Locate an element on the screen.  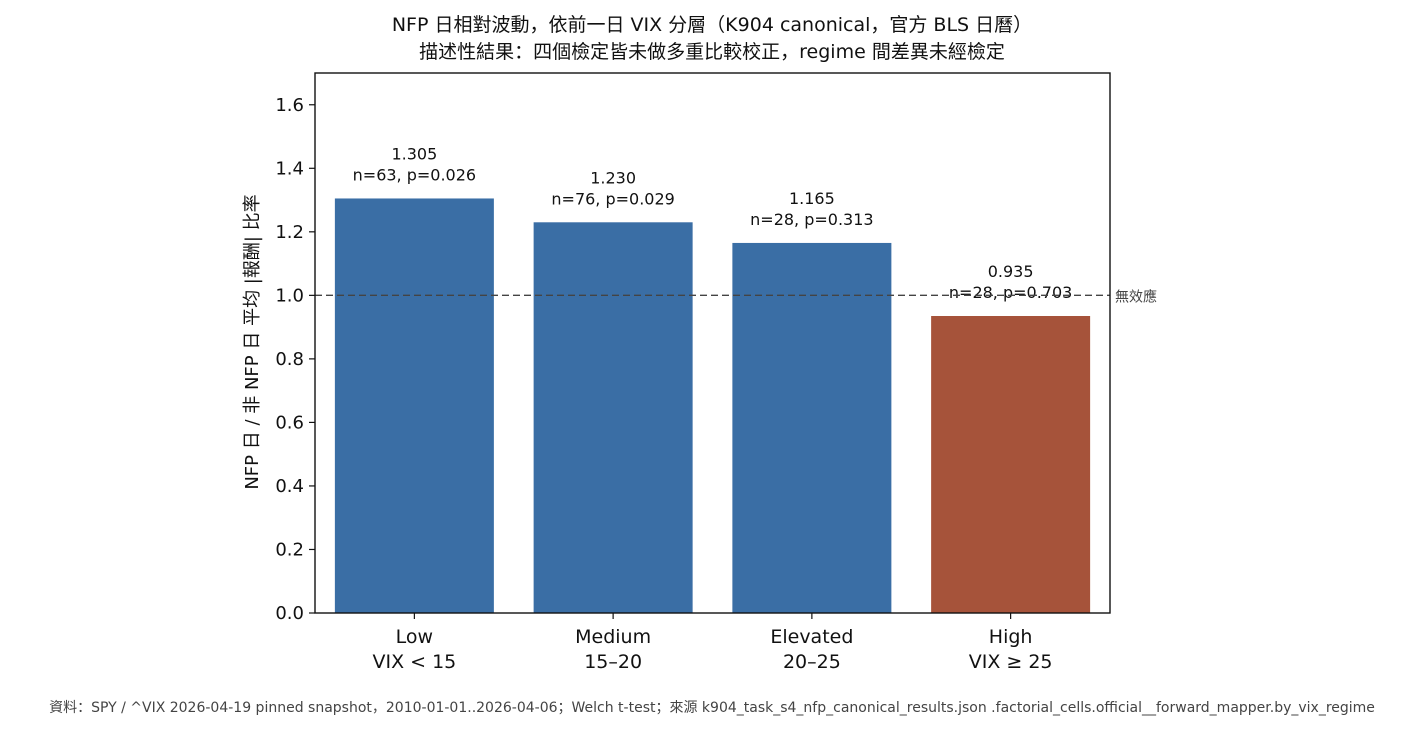
y-tick-label: 0.2 is located at coordinates (289, 549).